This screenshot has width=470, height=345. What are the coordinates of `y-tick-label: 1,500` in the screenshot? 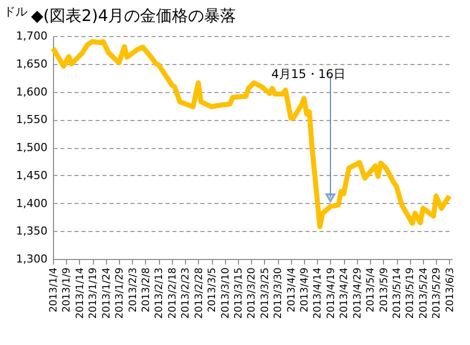 It's located at (32, 147).